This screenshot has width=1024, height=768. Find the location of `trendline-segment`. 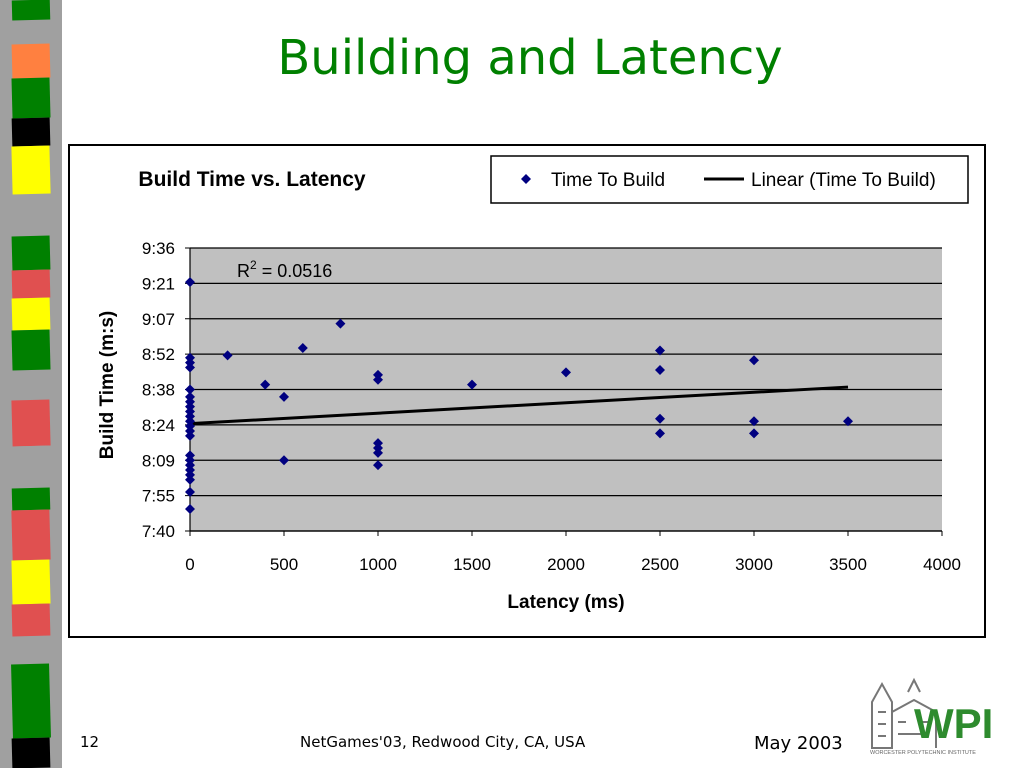

trendline-segment is located at coordinates (519, 405).